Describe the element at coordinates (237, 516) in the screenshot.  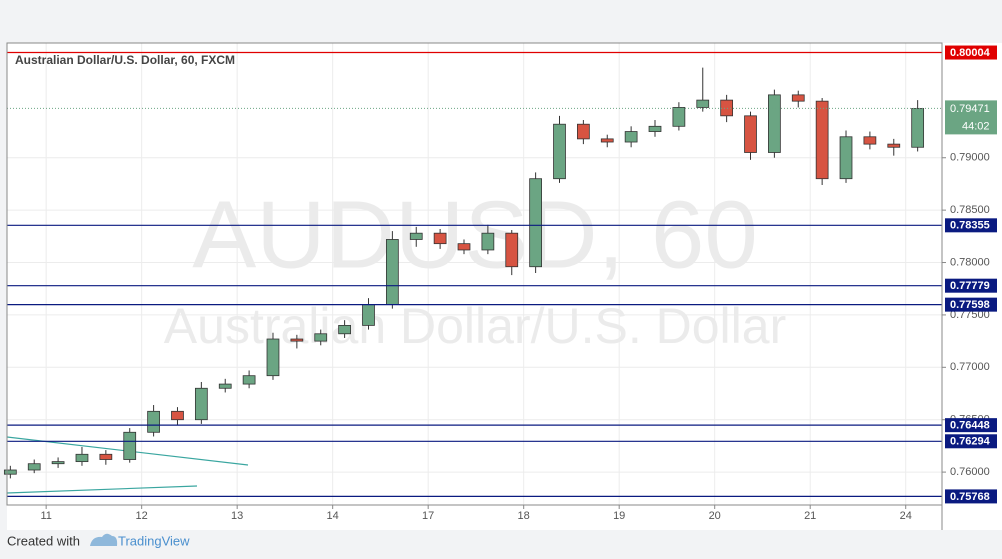
I see `x-tick-label: 13` at that location.